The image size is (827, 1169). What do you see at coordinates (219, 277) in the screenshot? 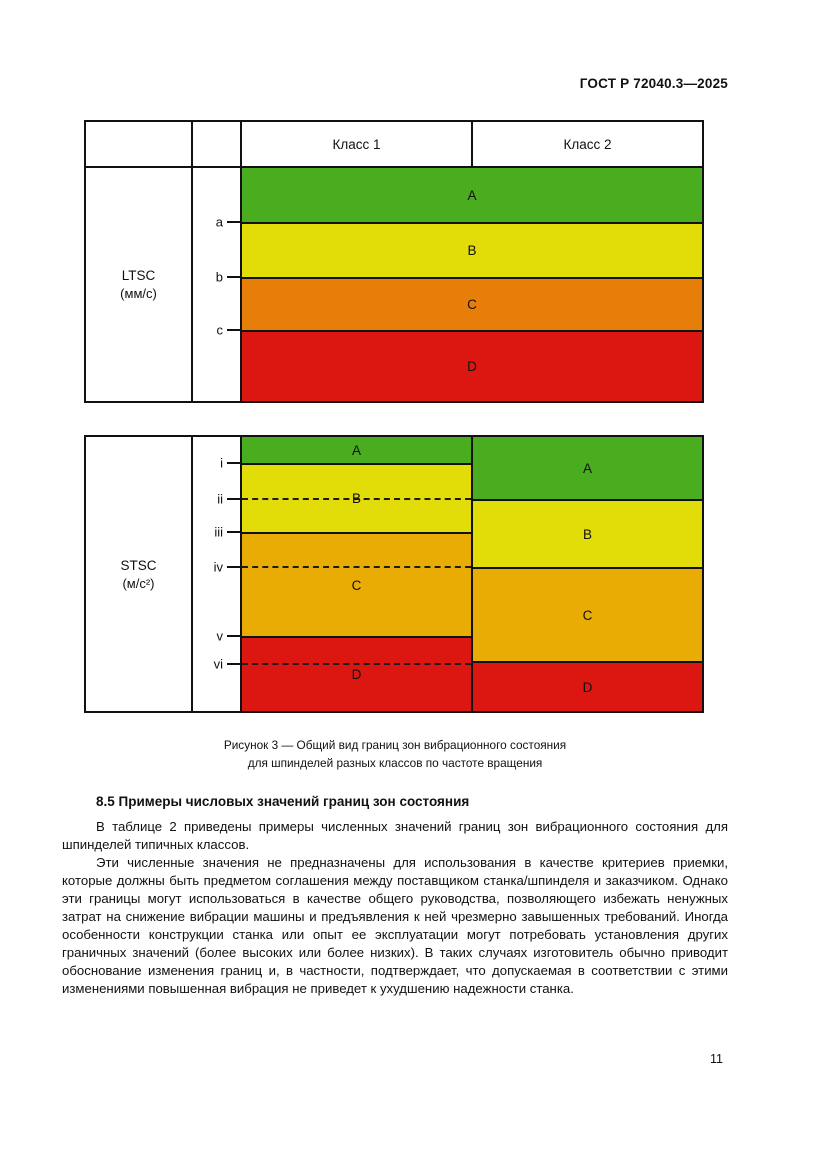
I see `tick-label-b: b` at bounding box center [219, 277].